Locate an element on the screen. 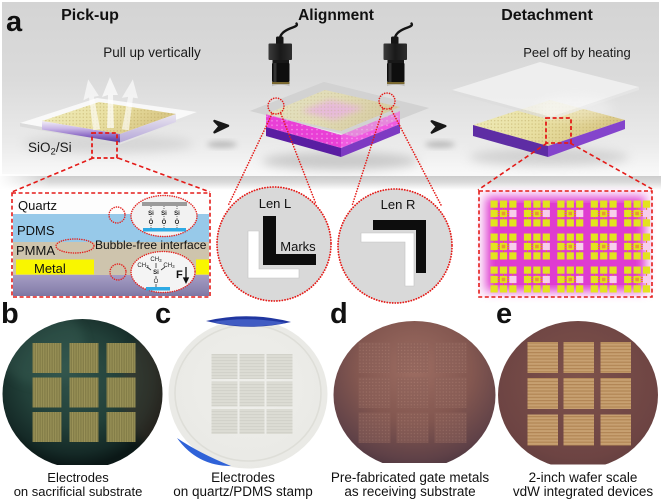 Image resolution: width=661 pixels, height=499 pixels. svg-text: e is located at coordinates (504, 314).